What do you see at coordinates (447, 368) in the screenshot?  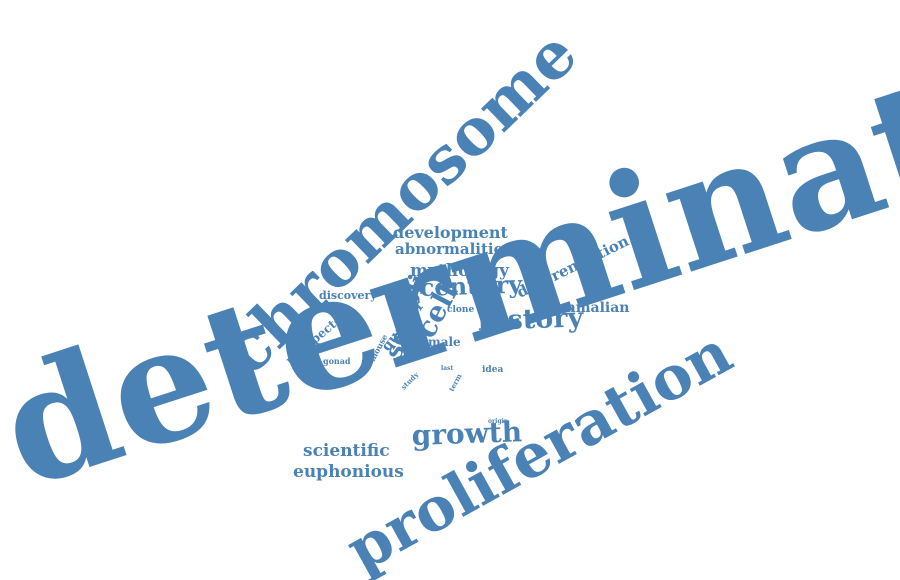 I see `word-last: last` at bounding box center [447, 368].